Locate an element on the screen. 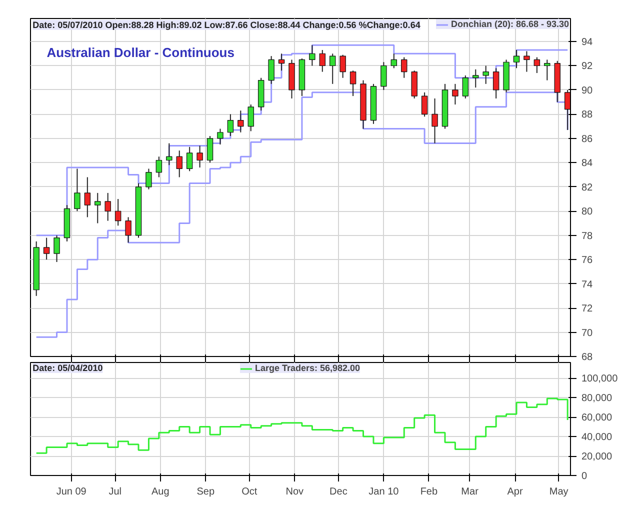 The image size is (625, 505). y-tick-label: 80 is located at coordinates (588, 212).